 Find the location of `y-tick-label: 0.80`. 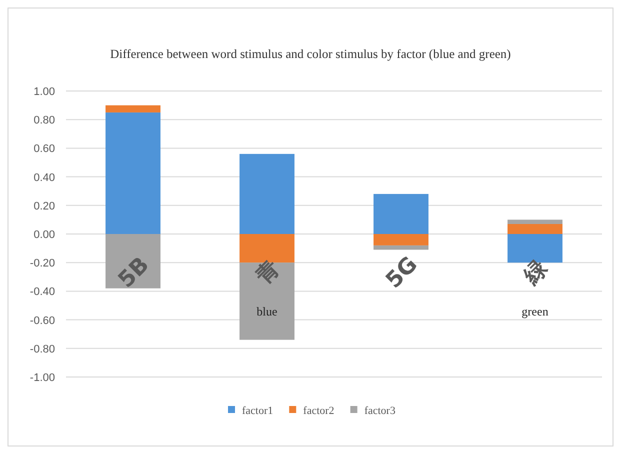

y-tick-label: 0.80 is located at coordinates (44, 120).